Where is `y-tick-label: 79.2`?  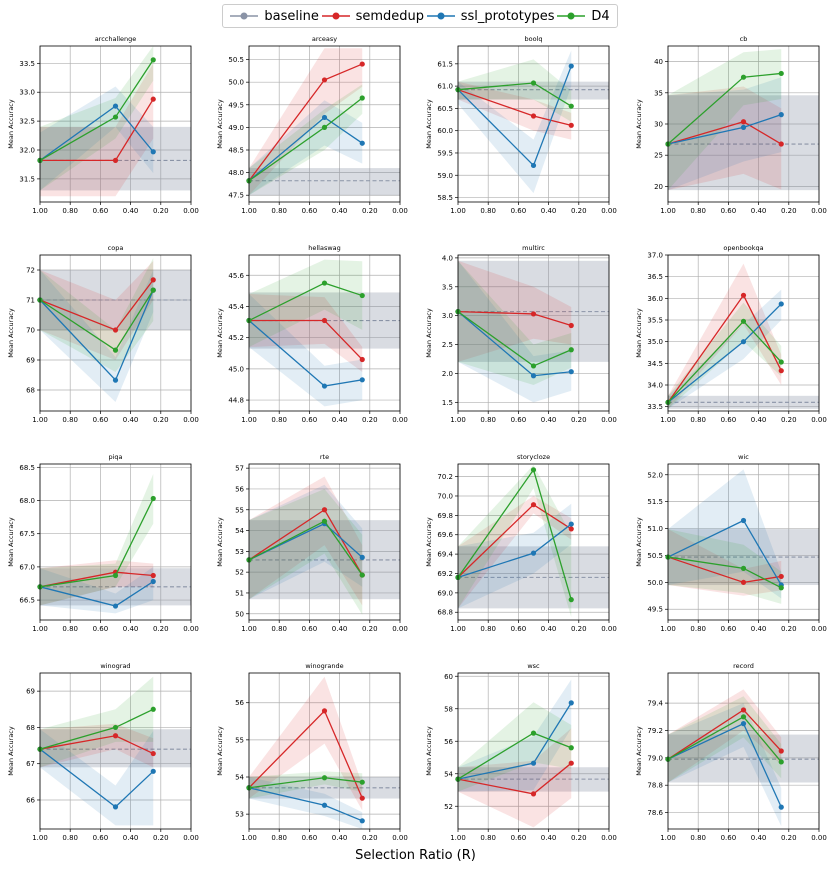
y-tick-label: 79.2 is located at coordinates (655, 731).